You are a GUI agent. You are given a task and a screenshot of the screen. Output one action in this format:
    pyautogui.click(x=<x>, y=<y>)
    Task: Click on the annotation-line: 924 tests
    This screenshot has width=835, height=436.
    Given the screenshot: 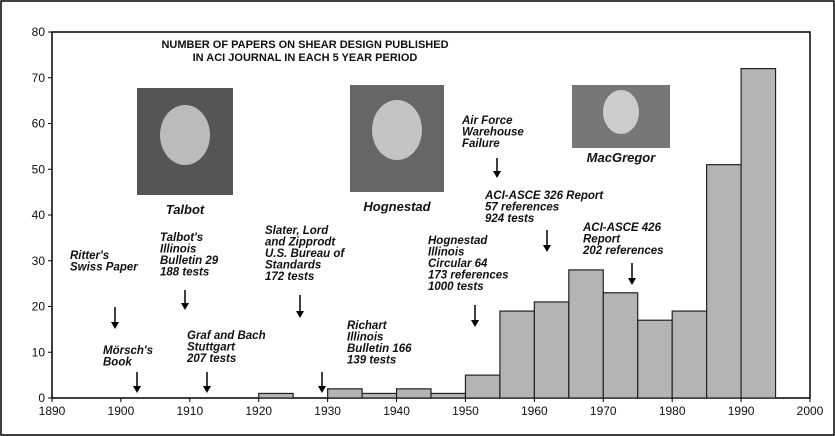 What is the action you would take?
    pyautogui.click(x=509, y=219)
    